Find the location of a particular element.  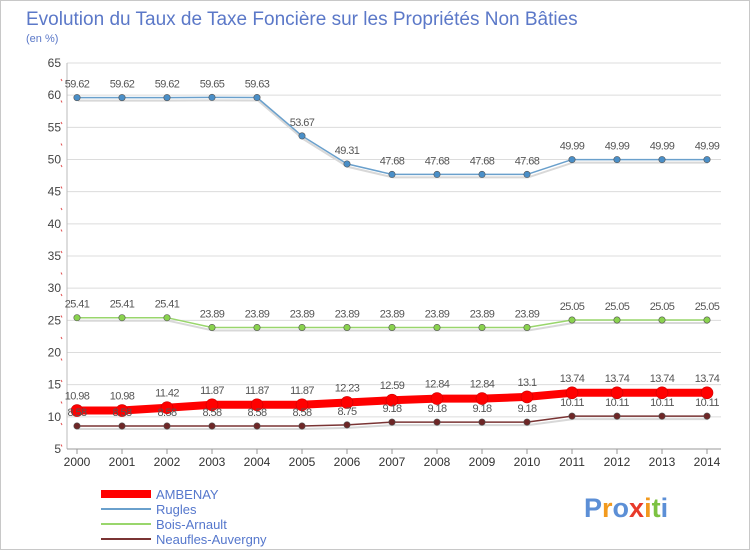

logo-letter: t is located at coordinates (656, 508).